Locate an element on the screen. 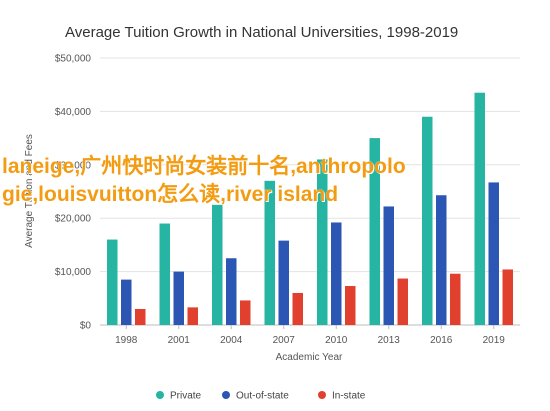 The width and height of the screenshot is (550, 411). bar-out-of-state-1998 is located at coordinates (126, 302).